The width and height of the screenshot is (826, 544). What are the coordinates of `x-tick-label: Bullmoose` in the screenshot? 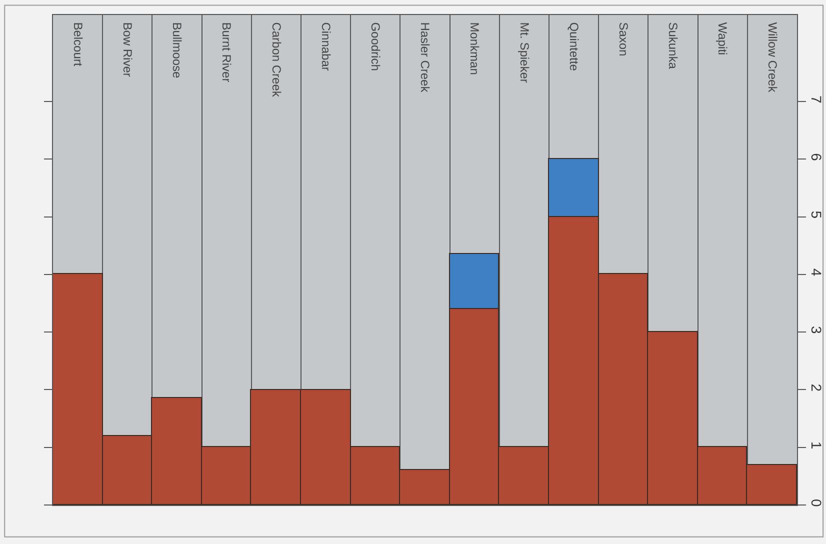 It's located at (177, 50).